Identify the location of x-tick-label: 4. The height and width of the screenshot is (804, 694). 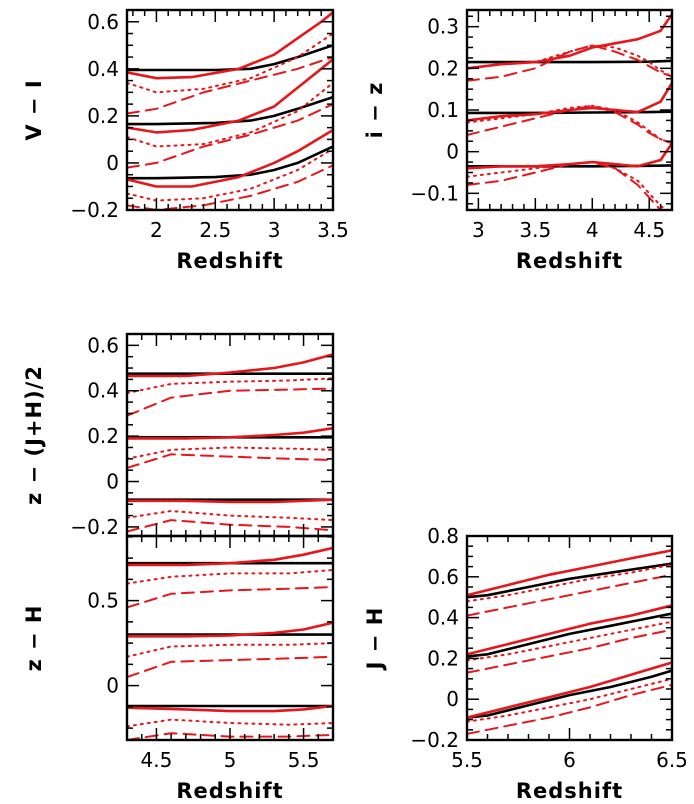
(592, 230).